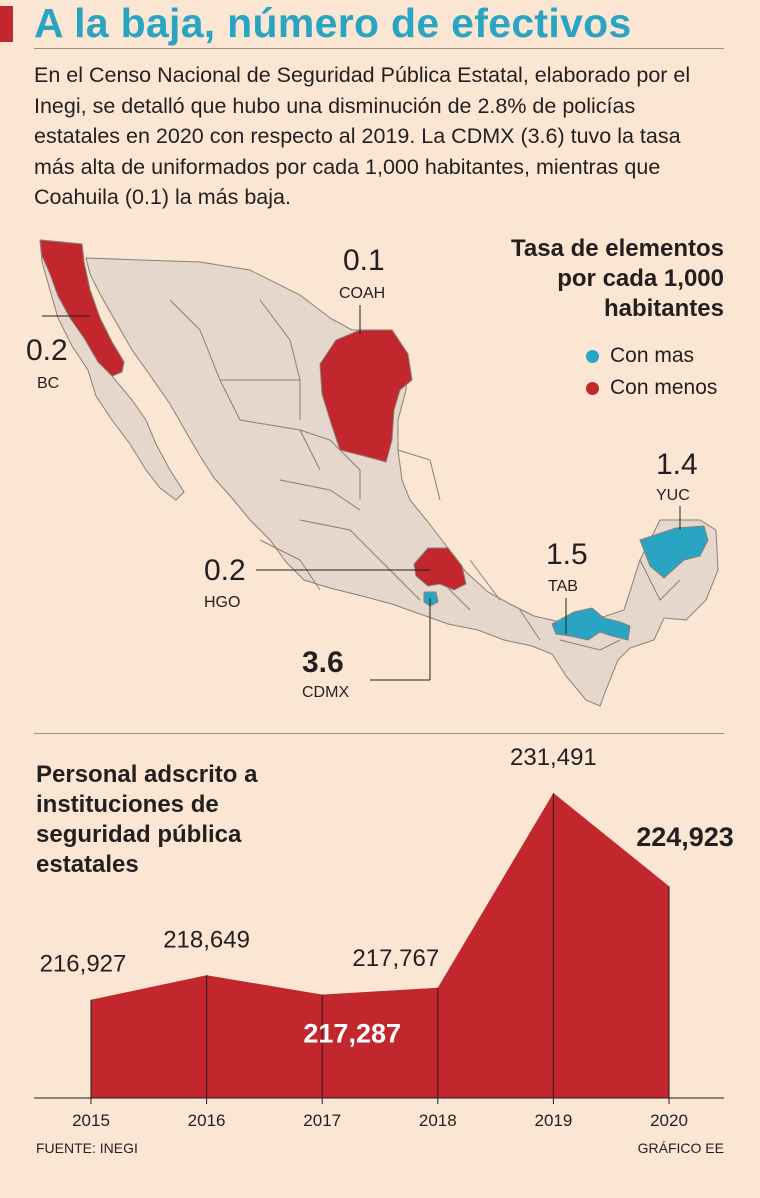  What do you see at coordinates (323, 662) in the screenshot?
I see `state-value-cdmx: 3.6` at bounding box center [323, 662].